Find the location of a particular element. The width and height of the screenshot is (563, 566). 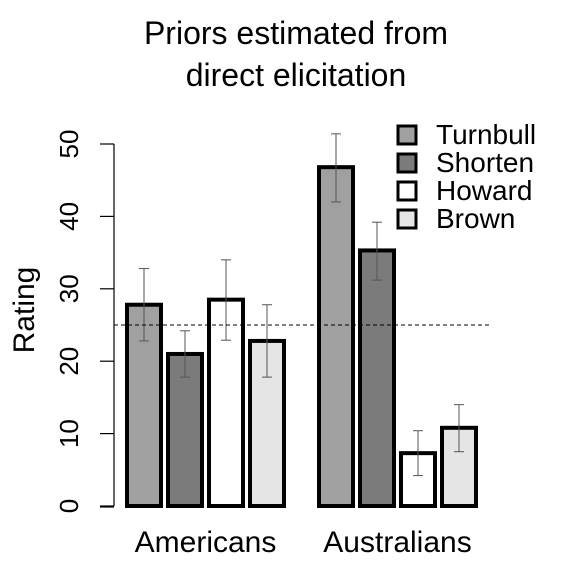

legend-label: Shorten is located at coordinates (485, 162).